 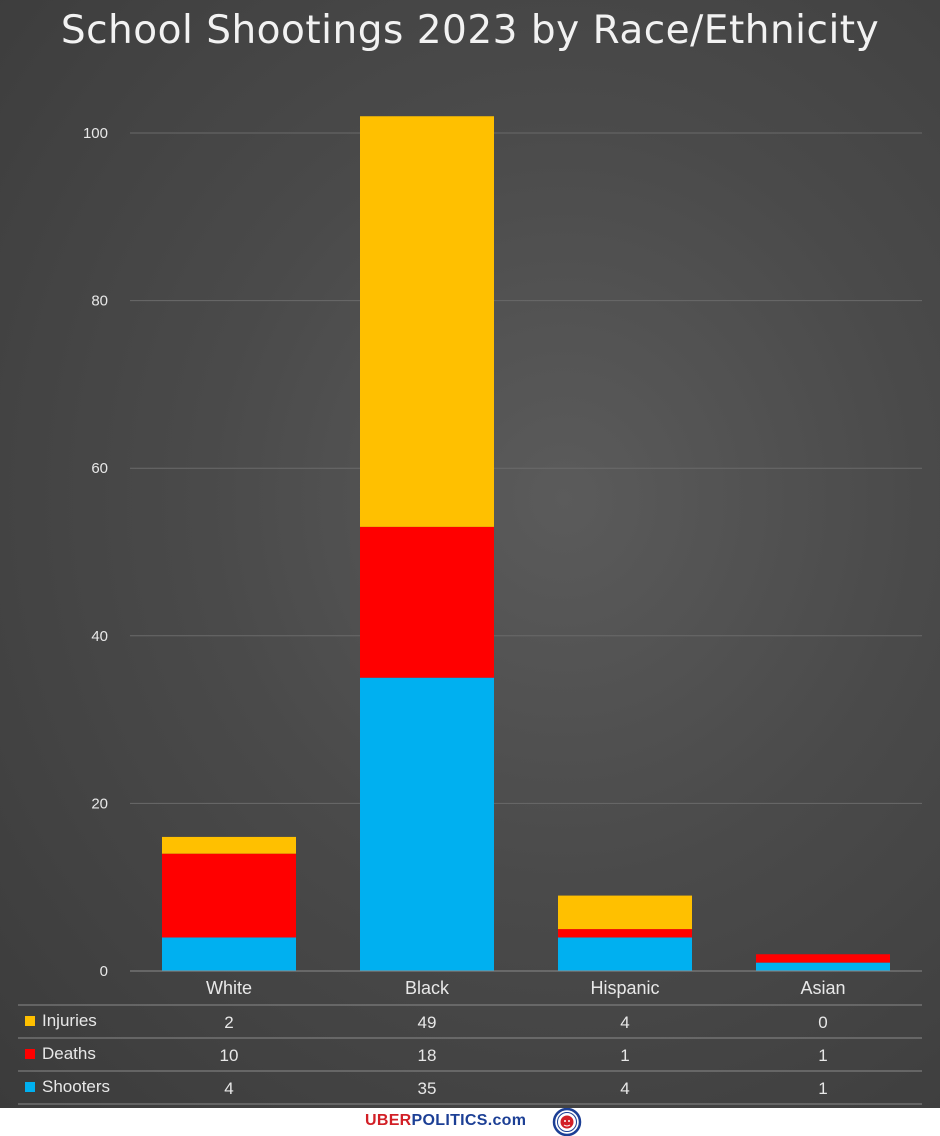 What do you see at coordinates (229, 1055) in the screenshot?
I see `data-table-value: 10` at bounding box center [229, 1055].